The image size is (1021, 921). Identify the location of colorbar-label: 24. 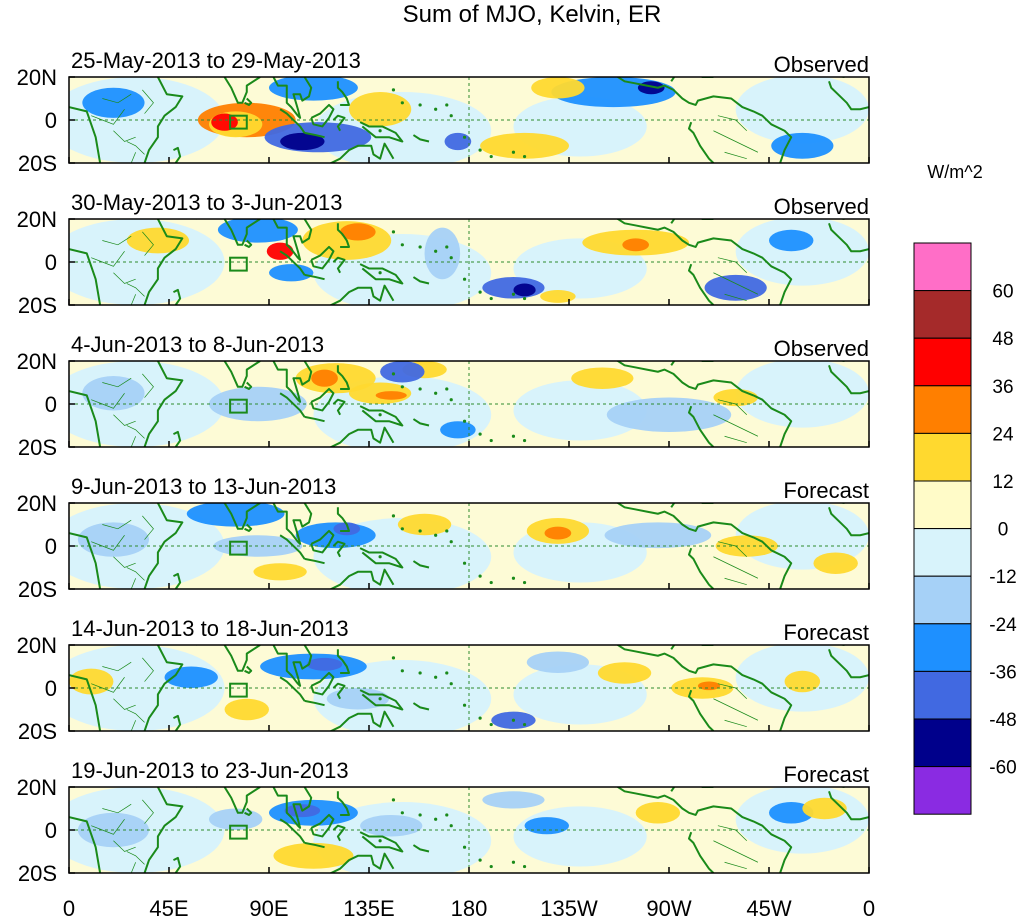
(1003, 434).